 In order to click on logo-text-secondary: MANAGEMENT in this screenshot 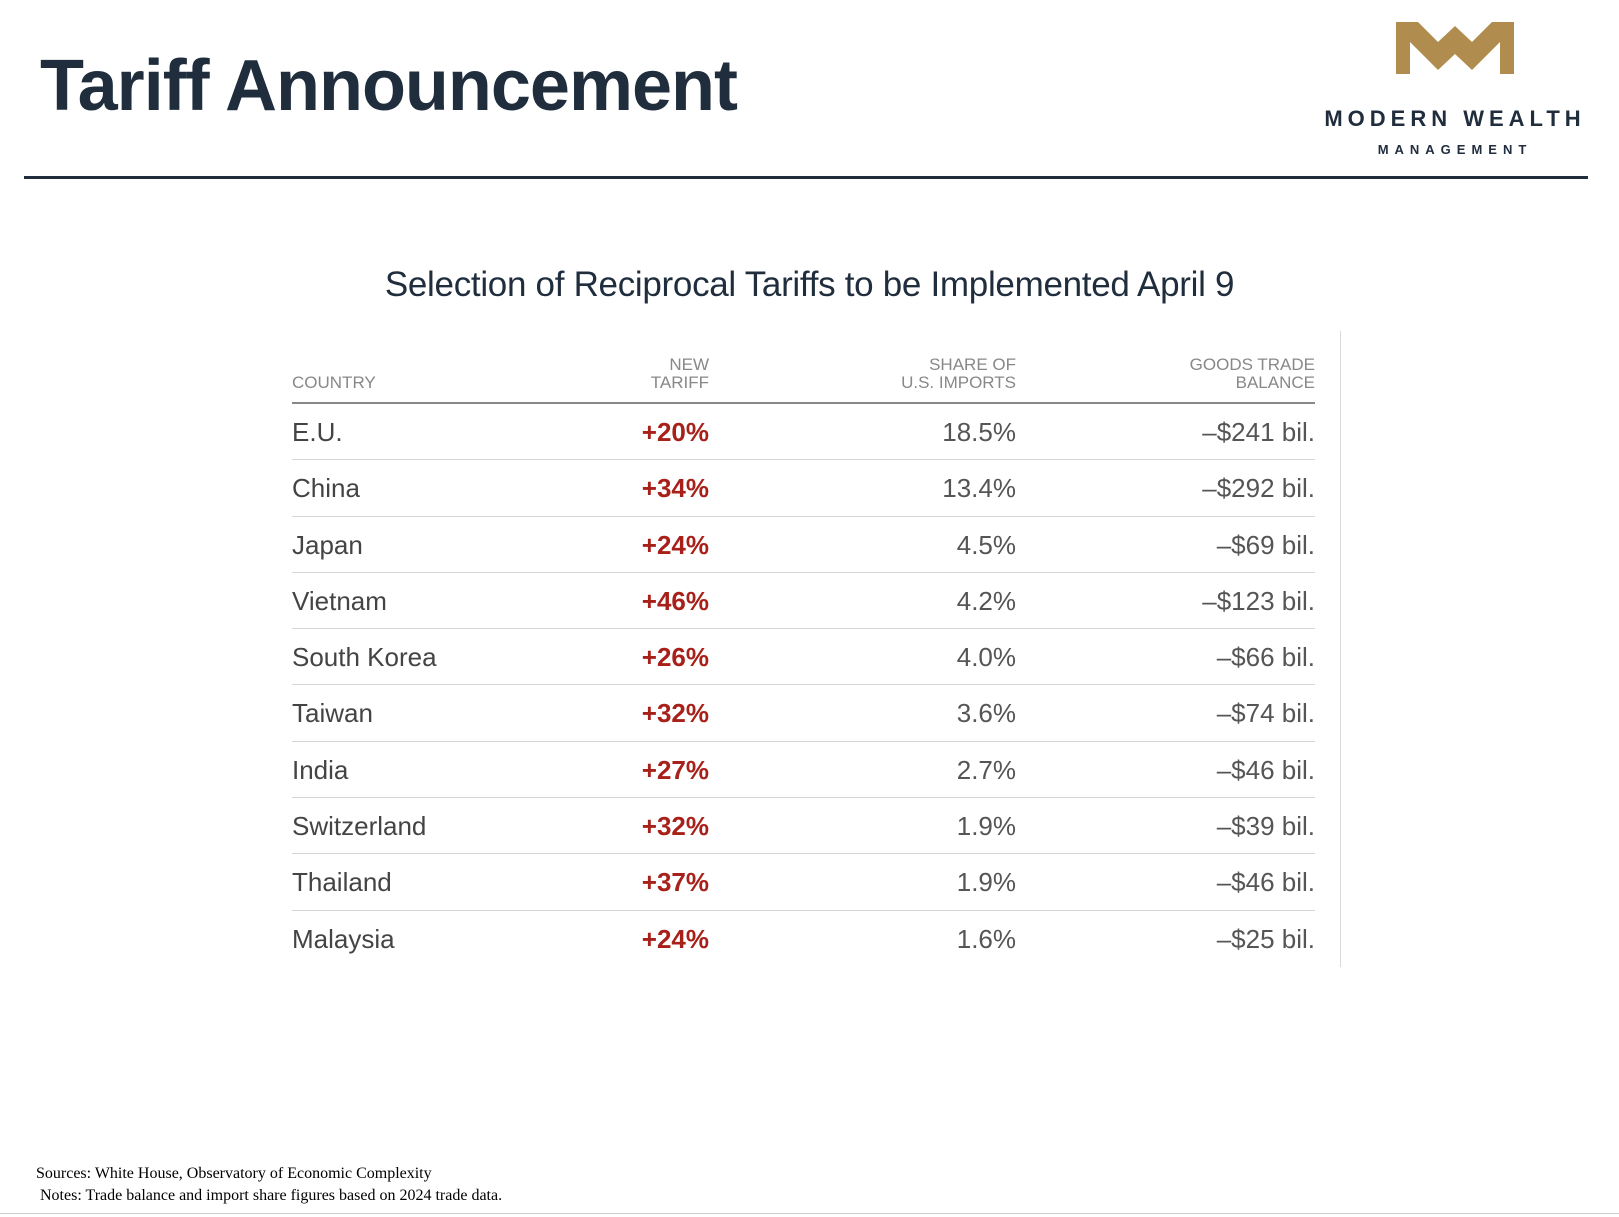, I will do `click(1455, 149)`.